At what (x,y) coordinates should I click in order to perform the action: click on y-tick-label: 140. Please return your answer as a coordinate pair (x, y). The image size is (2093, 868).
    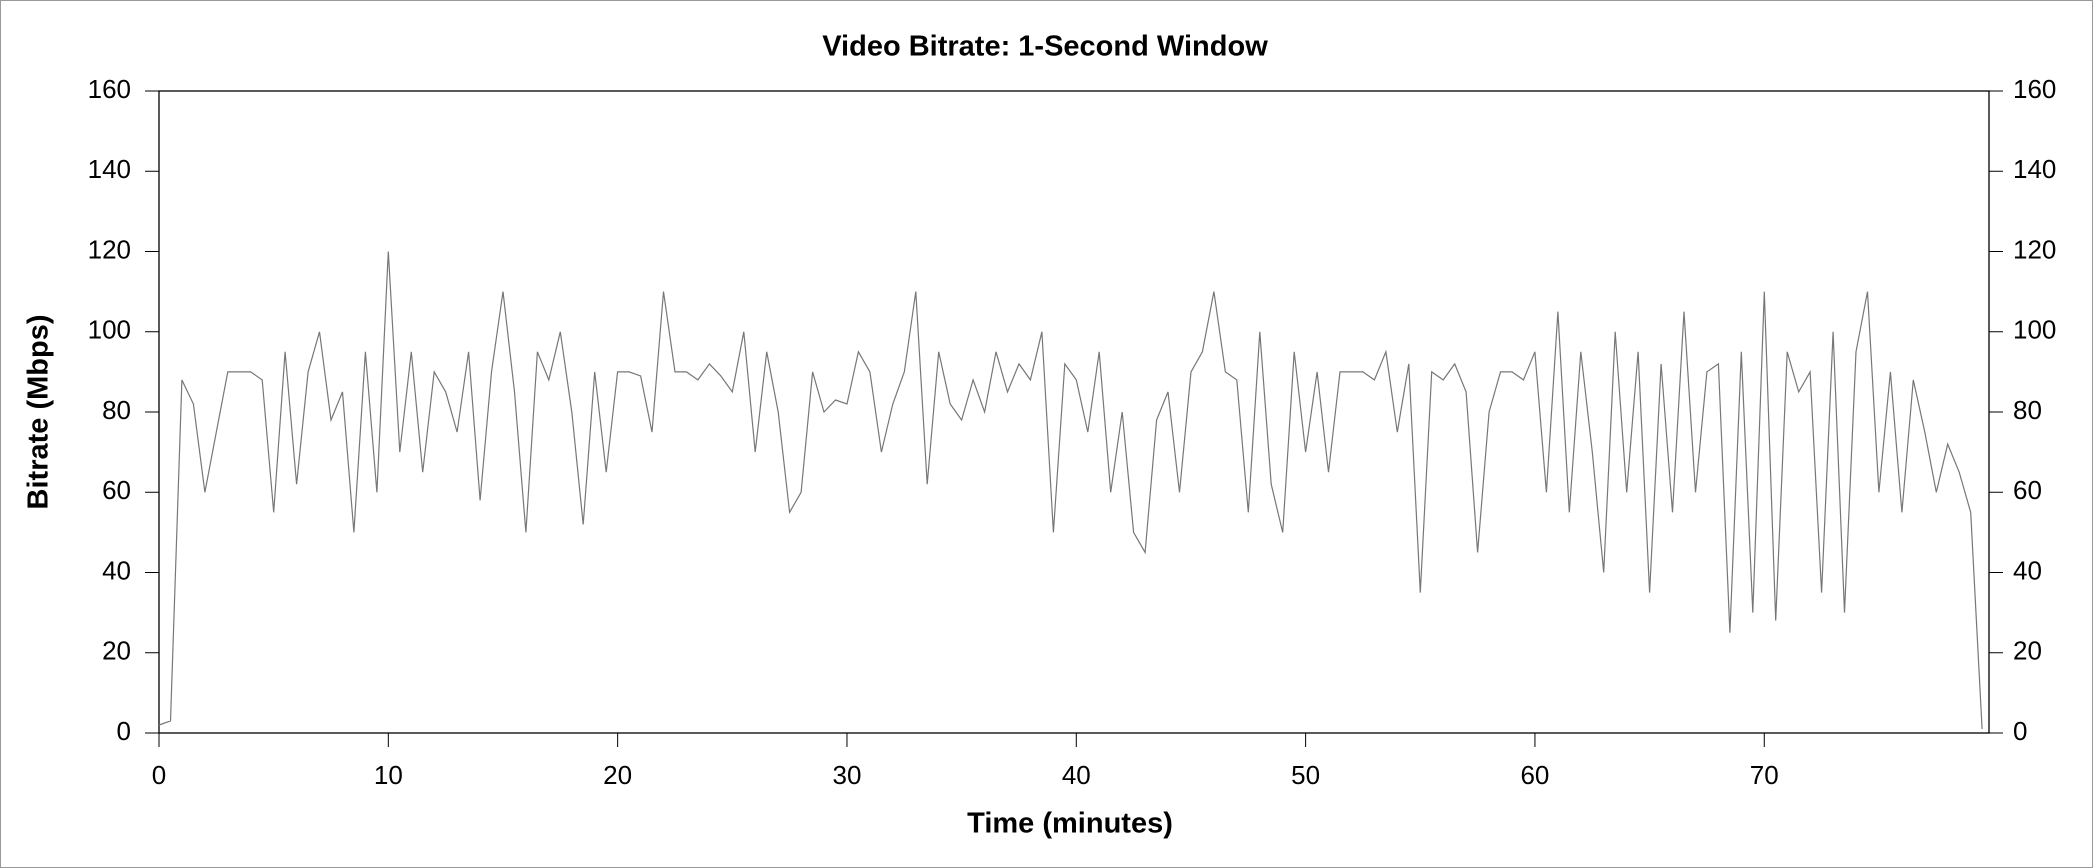
    Looking at the image, I should click on (109, 169).